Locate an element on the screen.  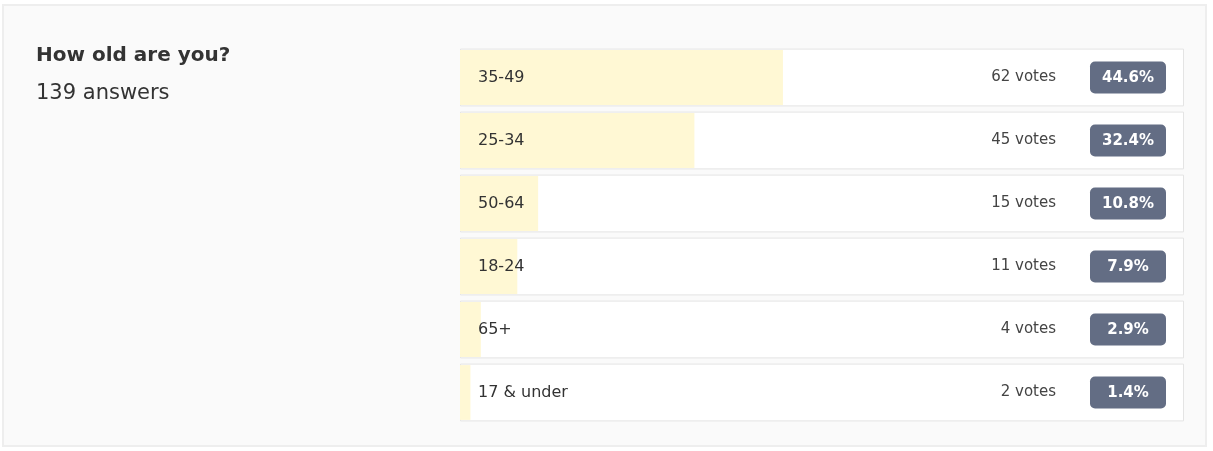
y-tick-label: 25-34 is located at coordinates (501, 139).